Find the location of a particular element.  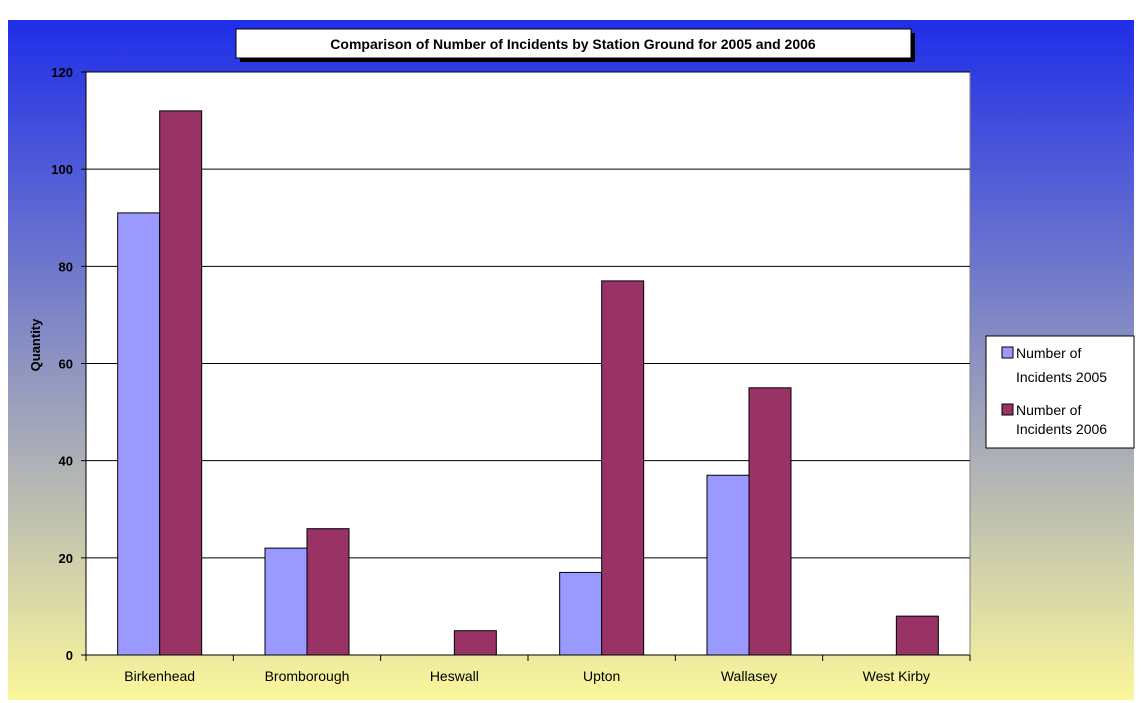

y-tick-label: 100 is located at coordinates (62, 169).